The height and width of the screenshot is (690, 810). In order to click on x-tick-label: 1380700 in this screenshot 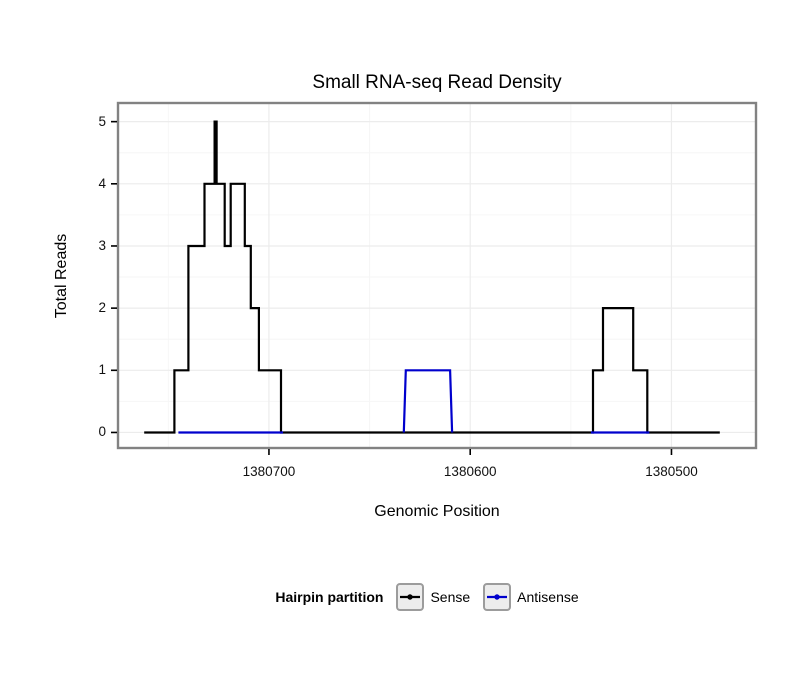, I will do `click(269, 471)`.